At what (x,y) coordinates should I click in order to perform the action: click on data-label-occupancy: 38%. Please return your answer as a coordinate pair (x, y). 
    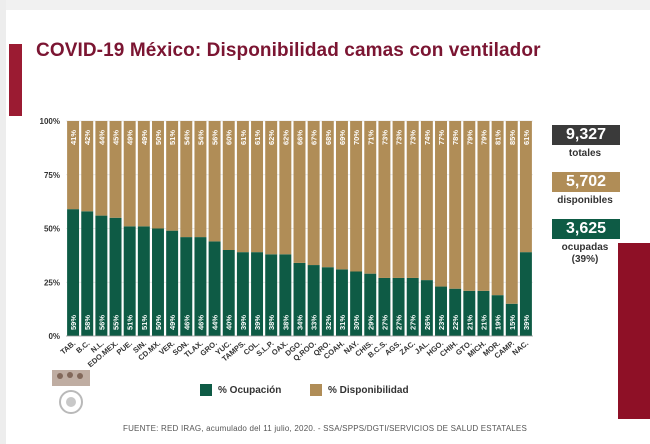
    Looking at the image, I should click on (271, 322).